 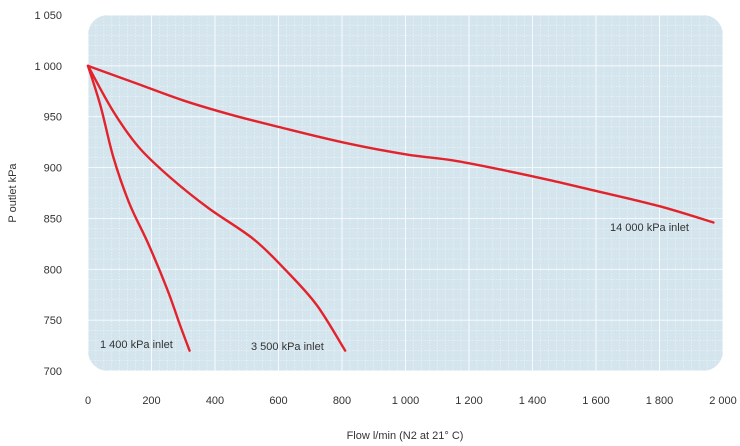 I want to click on y-tick-label: 700, so click(x=53, y=372).